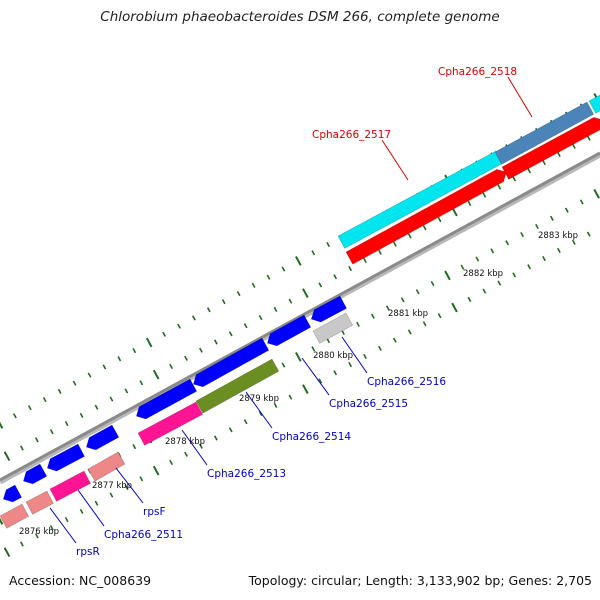 The height and width of the screenshot is (600, 600). I want to click on scale-label: 2883 kbp, so click(558, 236).